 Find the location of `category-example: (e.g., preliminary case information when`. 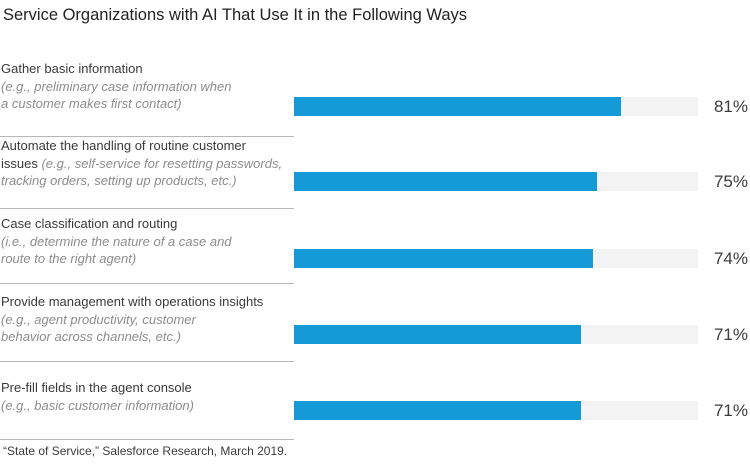

category-example: (e.g., preliminary case information when is located at coordinates (116, 86).